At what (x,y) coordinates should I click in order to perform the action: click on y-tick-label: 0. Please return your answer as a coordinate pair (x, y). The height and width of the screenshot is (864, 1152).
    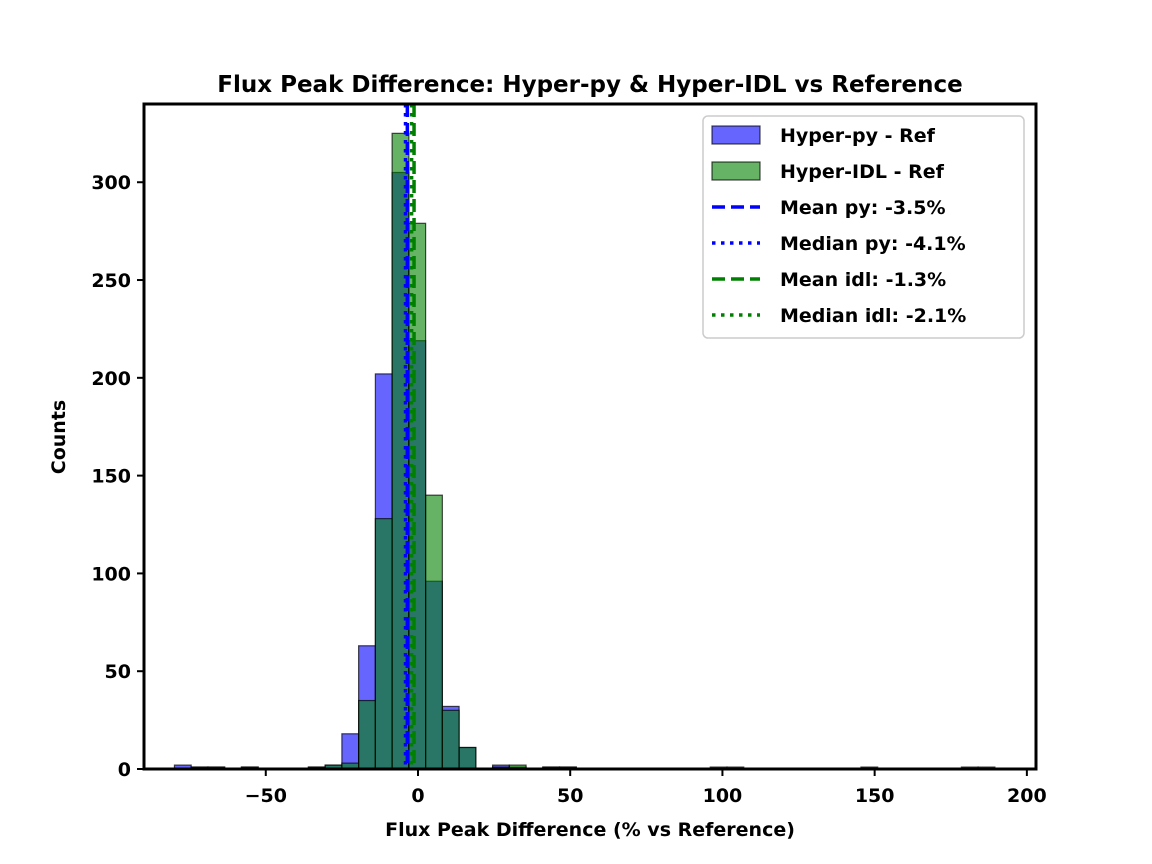
    Looking at the image, I should click on (124, 770).